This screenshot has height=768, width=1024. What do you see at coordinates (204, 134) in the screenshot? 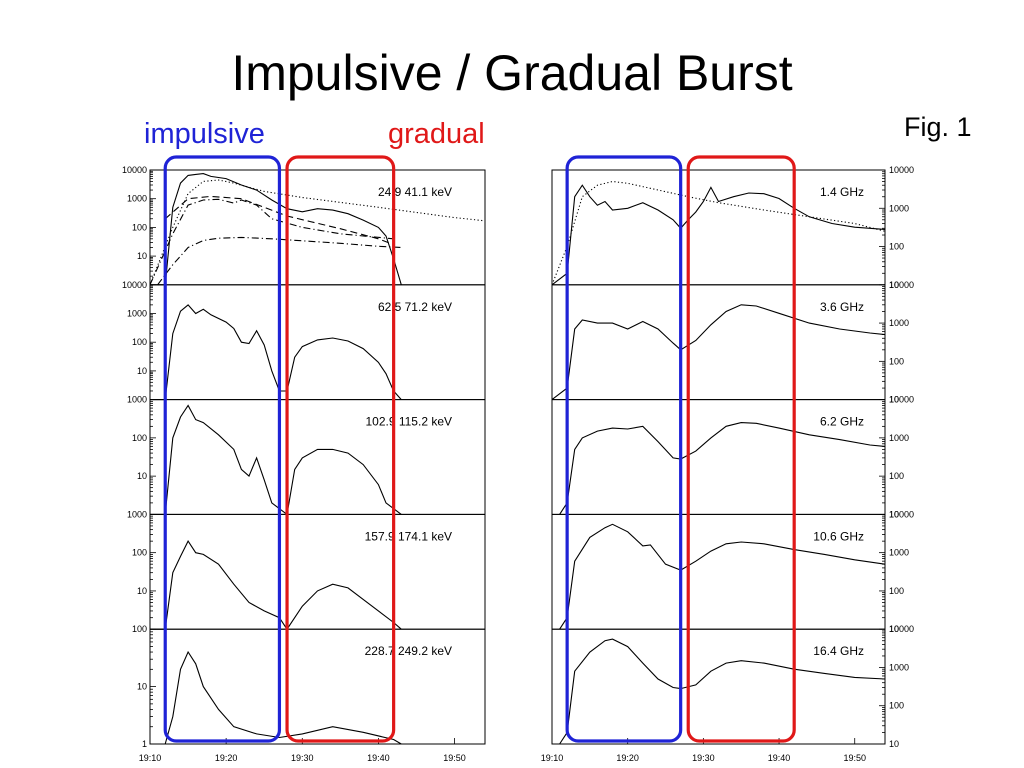
I see `impulsive-label: impulsive` at bounding box center [204, 134].